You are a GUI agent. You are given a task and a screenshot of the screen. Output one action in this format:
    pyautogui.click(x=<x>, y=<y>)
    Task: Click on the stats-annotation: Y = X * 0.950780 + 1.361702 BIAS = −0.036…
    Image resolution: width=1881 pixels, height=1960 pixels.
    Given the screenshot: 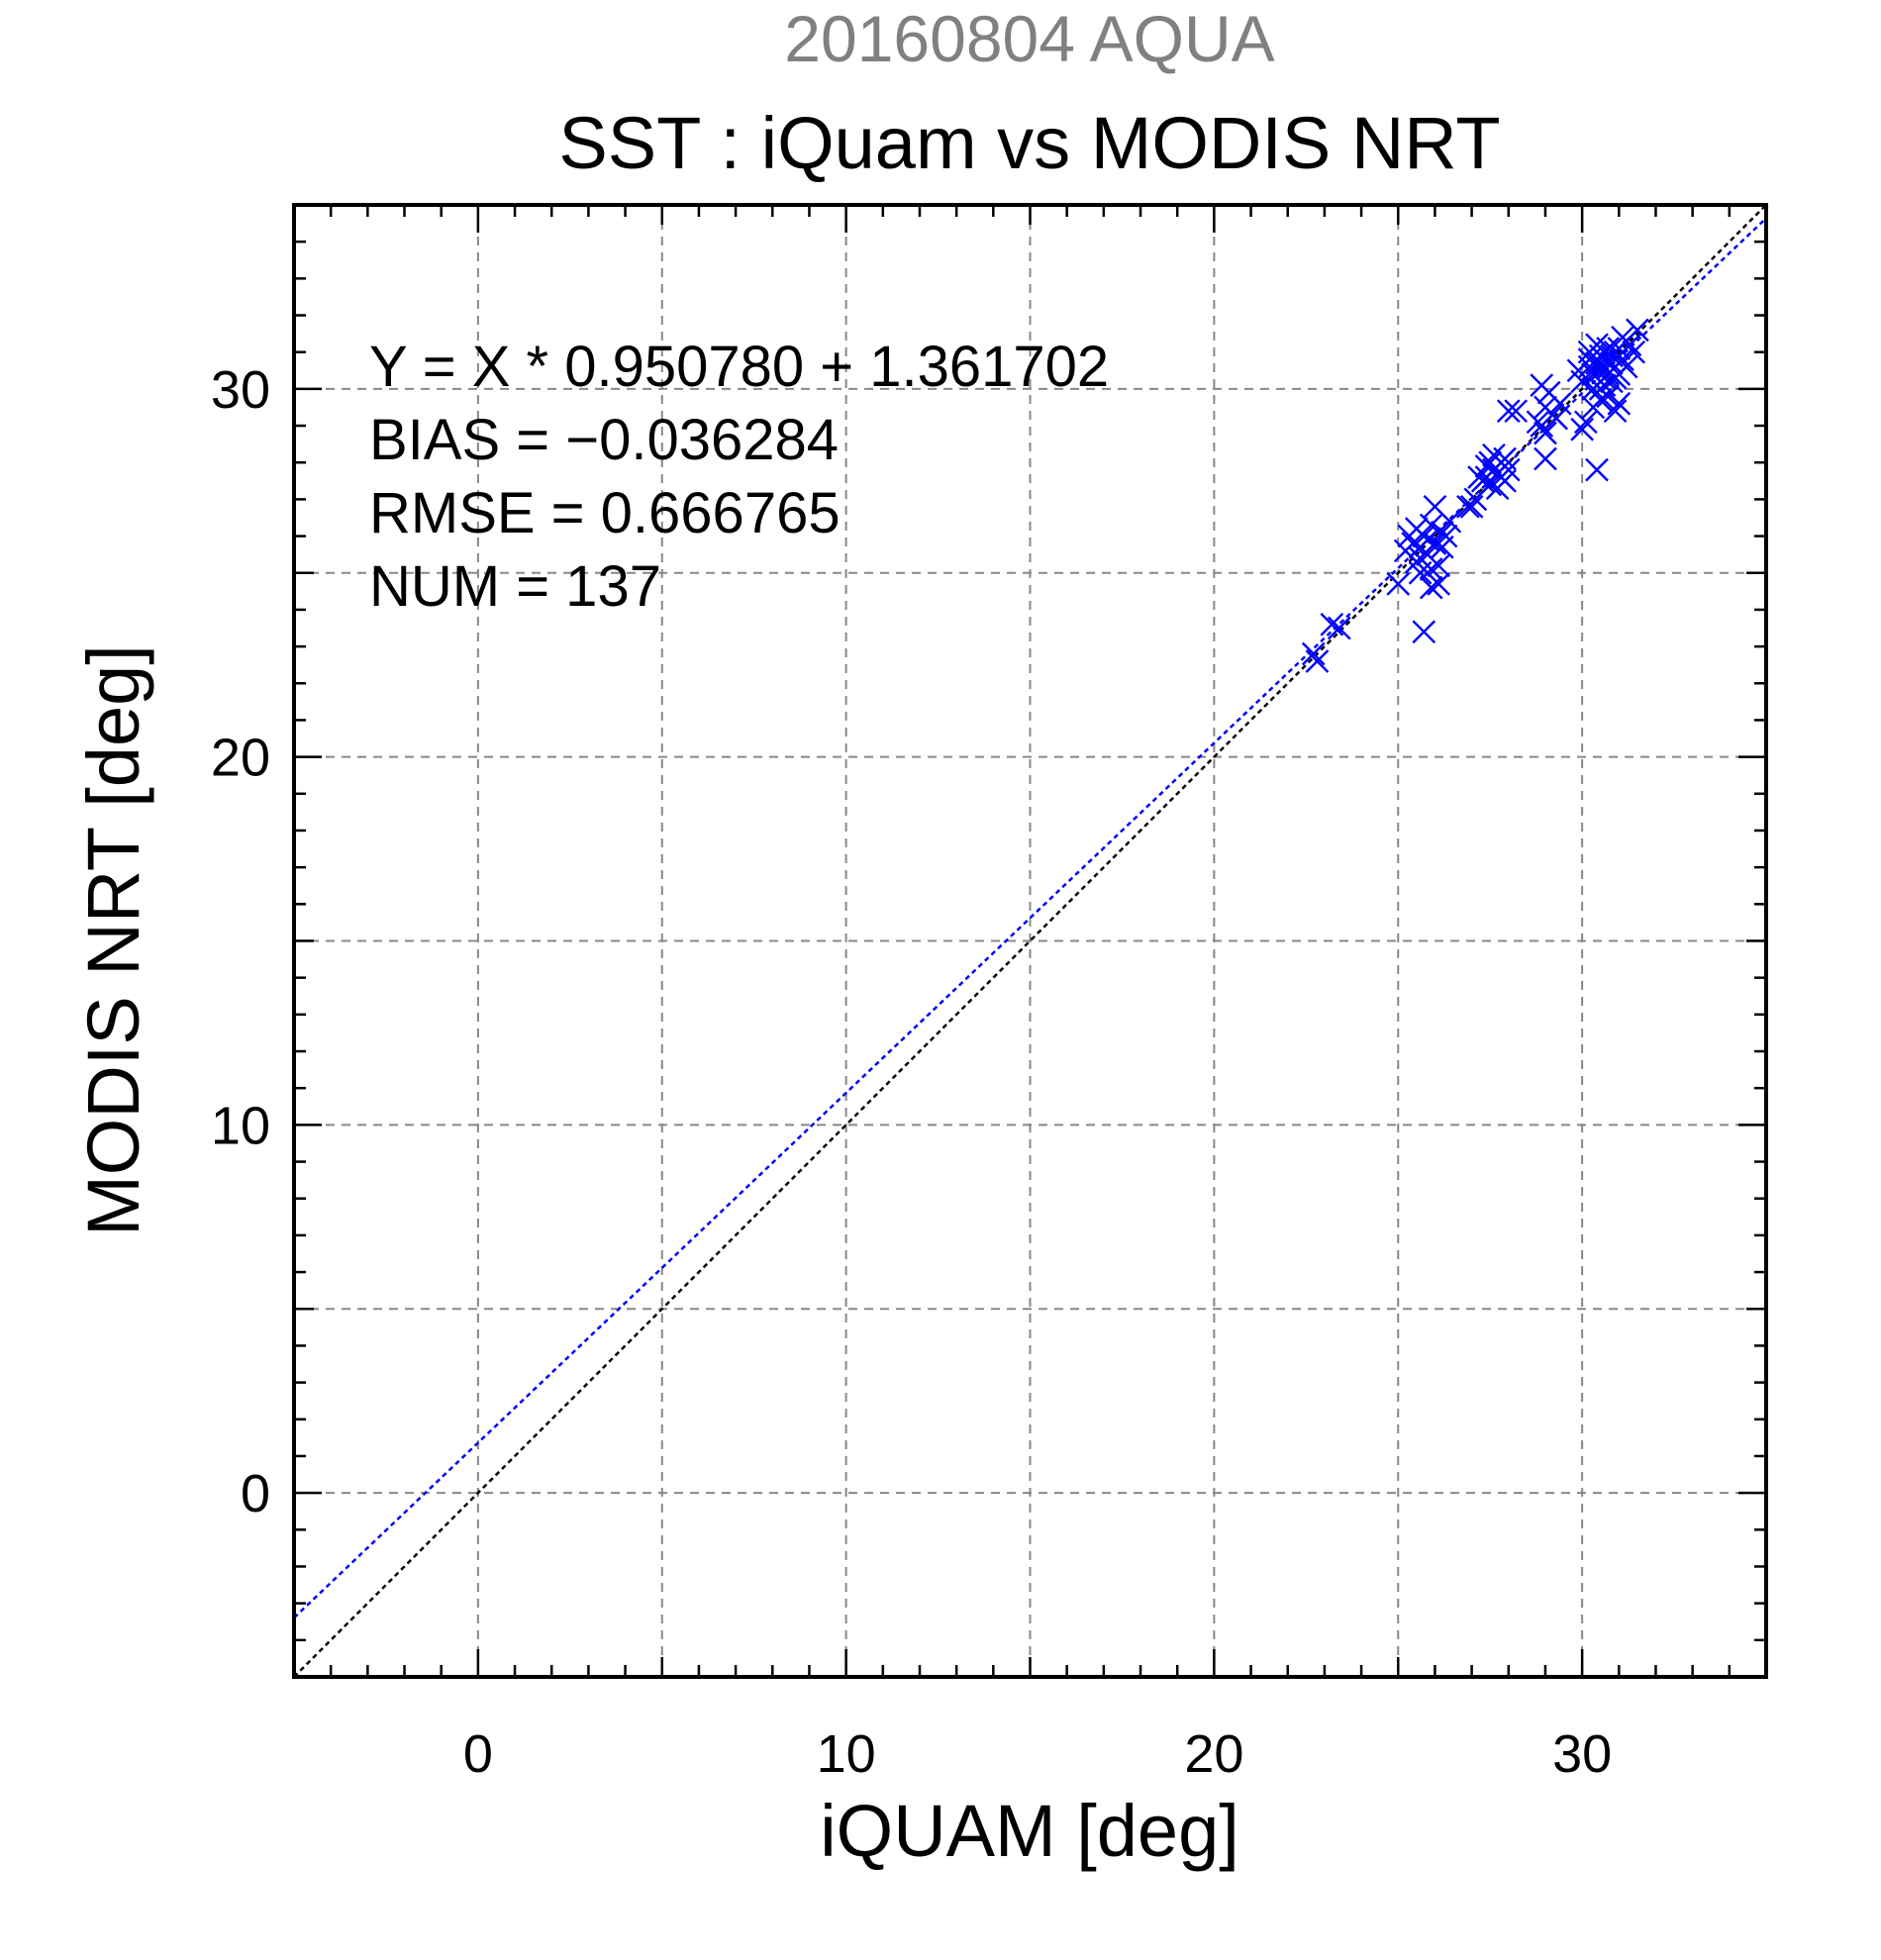 What is the action you would take?
    pyautogui.click(x=739, y=477)
    